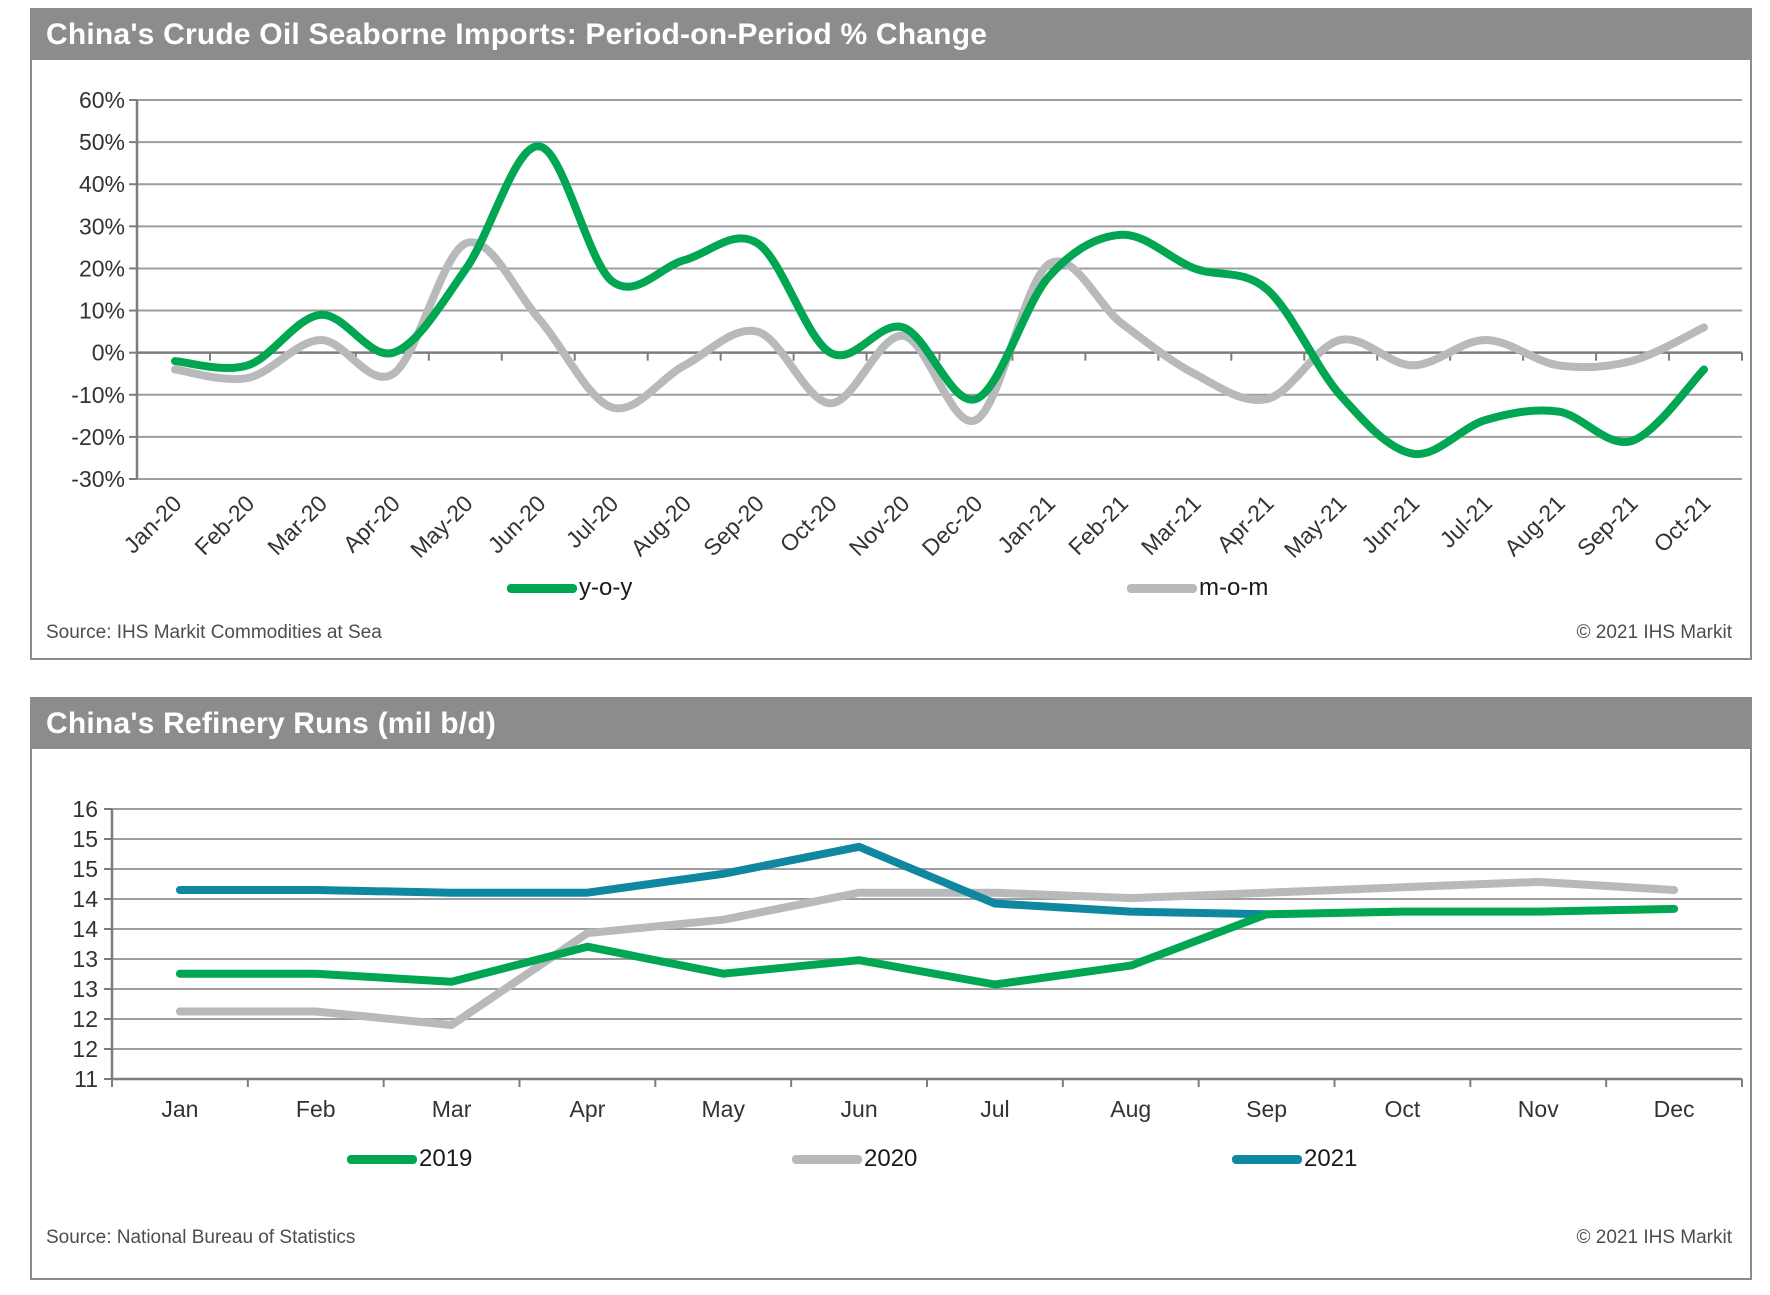 This screenshot has width=1770, height=1295. I want to click on svg-text: Sep-20, so click(733, 525).